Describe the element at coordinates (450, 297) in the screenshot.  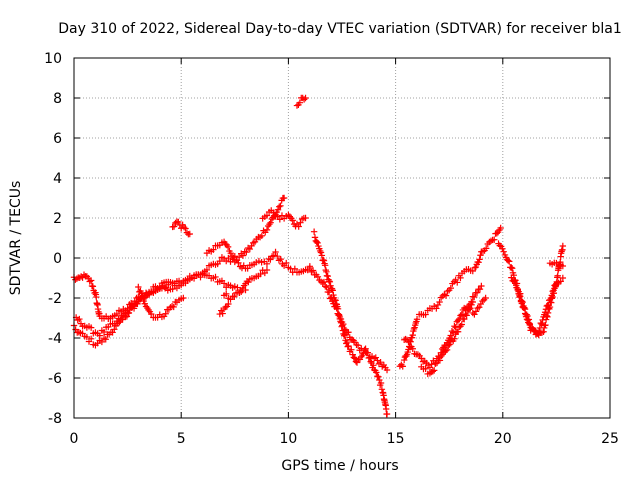
I see `series-track-m` at that location.